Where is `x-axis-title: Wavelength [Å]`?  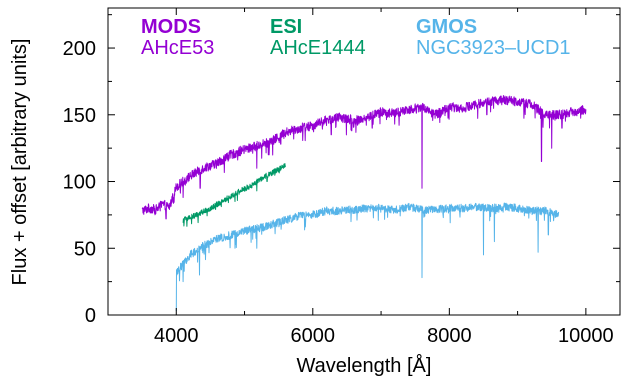 x-axis-title: Wavelength [Å] is located at coordinates (364, 365).